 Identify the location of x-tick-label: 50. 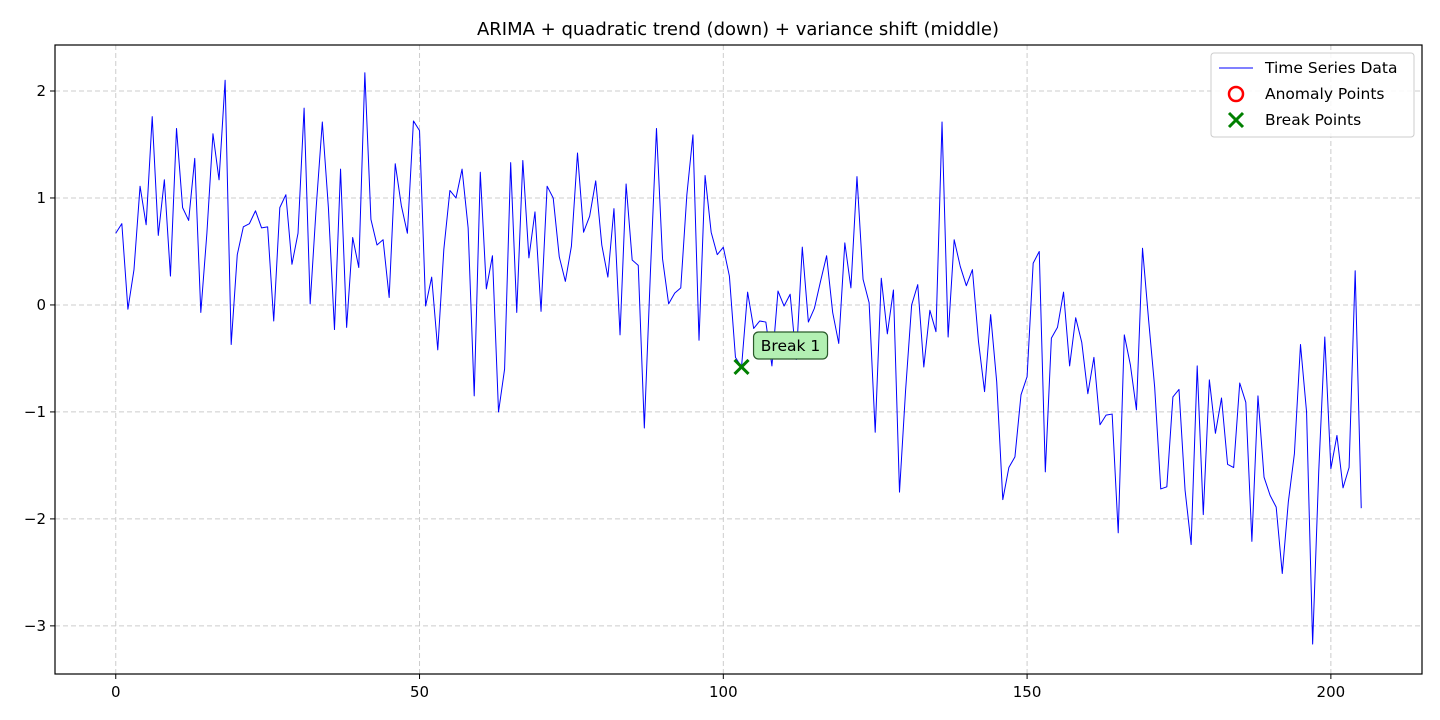
(419, 692).